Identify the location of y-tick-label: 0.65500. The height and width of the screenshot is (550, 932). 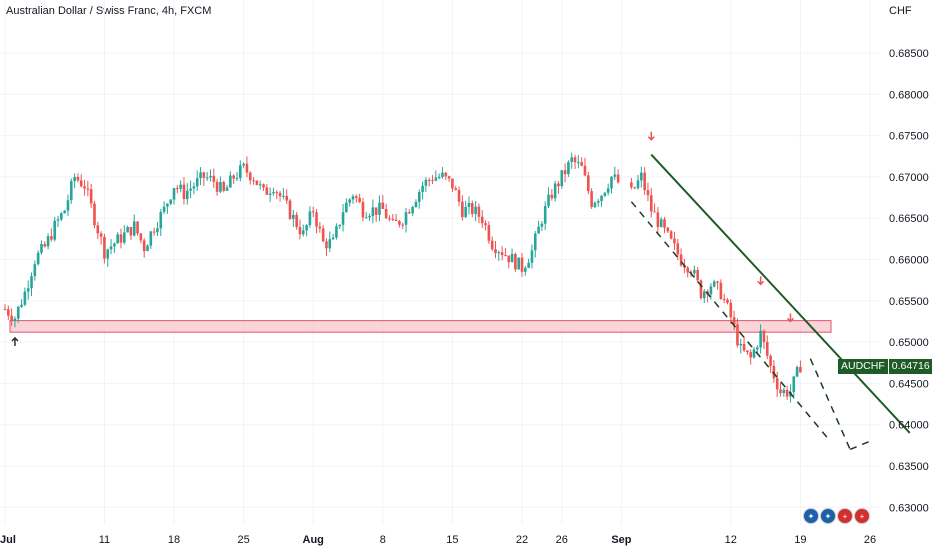
(909, 302).